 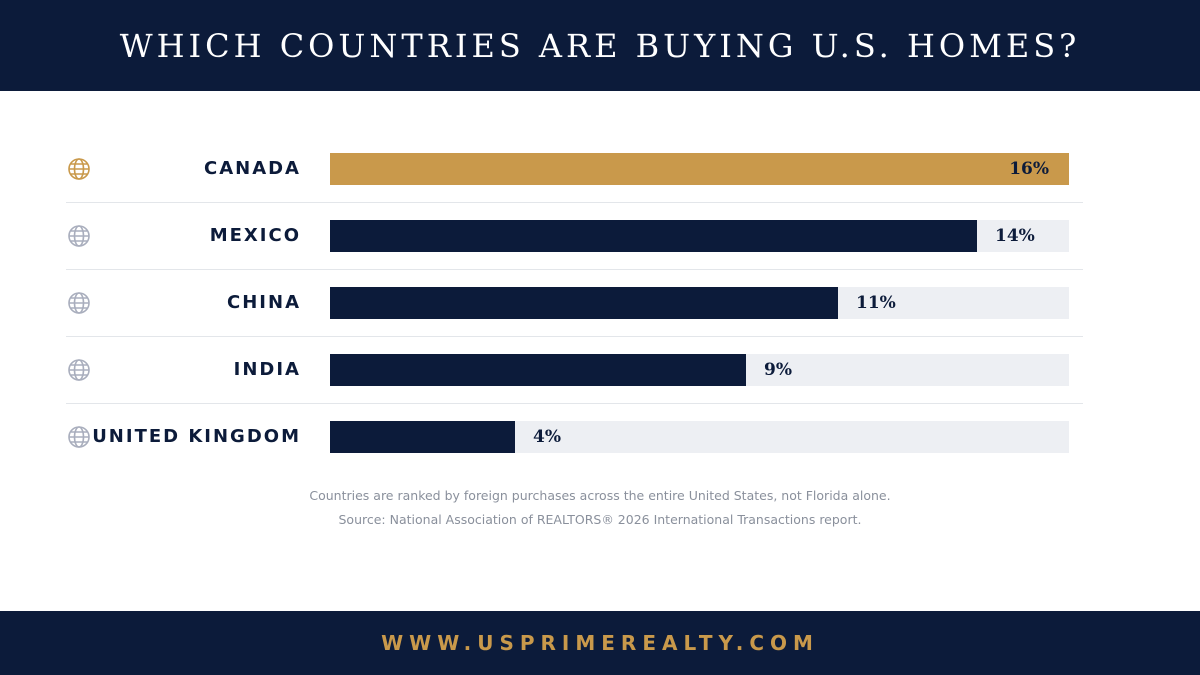 I want to click on category-label: MEXICO, so click(x=255, y=235).